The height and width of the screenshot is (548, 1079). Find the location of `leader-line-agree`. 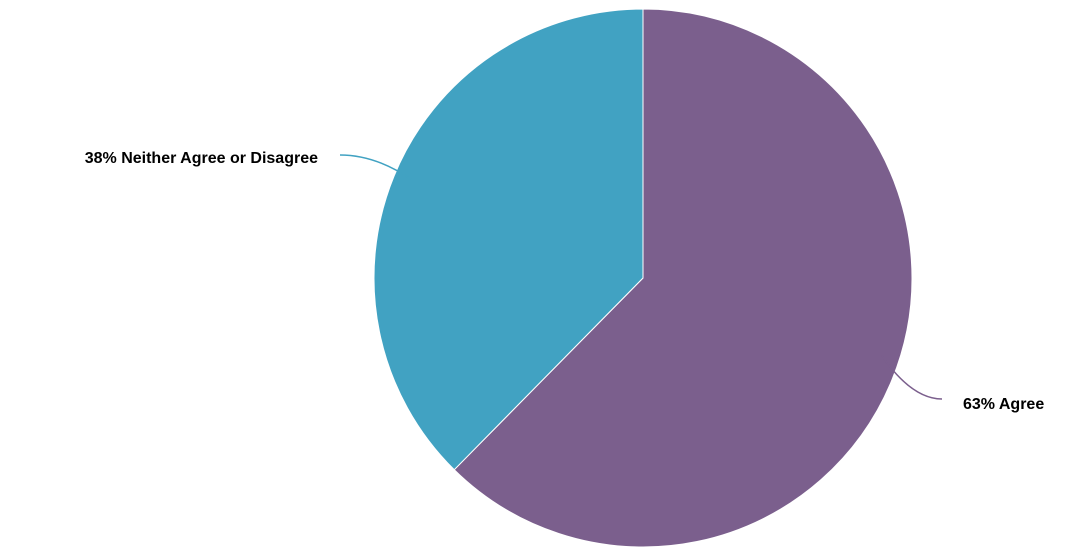

leader-line-agree is located at coordinates (912, 377).